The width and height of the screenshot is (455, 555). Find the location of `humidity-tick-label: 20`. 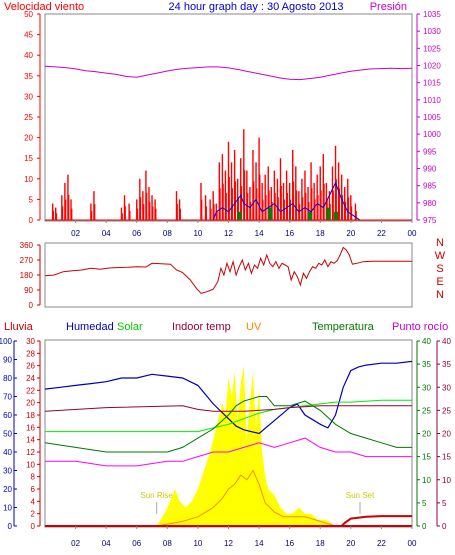

humidity-tick-label: 20 is located at coordinates (7, 489).